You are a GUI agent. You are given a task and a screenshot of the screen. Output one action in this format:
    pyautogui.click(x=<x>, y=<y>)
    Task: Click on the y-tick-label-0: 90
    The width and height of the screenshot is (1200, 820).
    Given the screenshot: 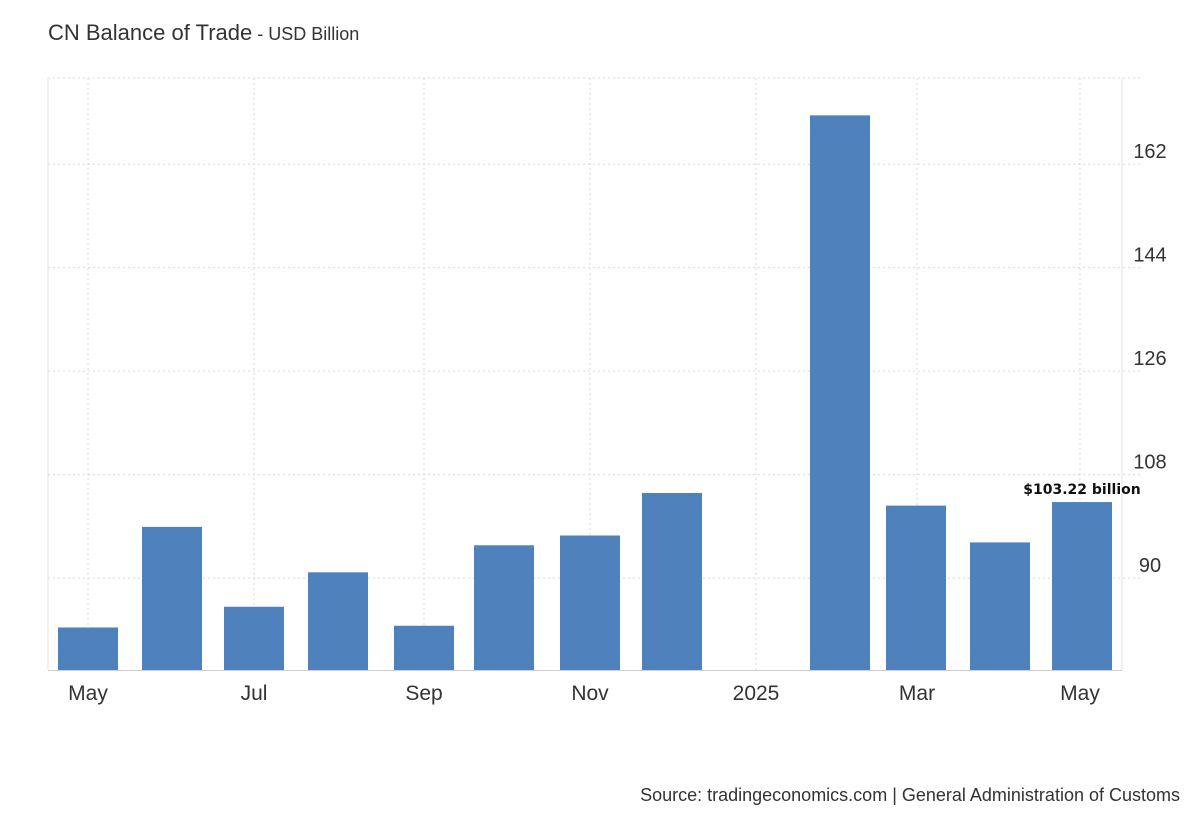 What is the action you would take?
    pyautogui.click(x=1150, y=566)
    